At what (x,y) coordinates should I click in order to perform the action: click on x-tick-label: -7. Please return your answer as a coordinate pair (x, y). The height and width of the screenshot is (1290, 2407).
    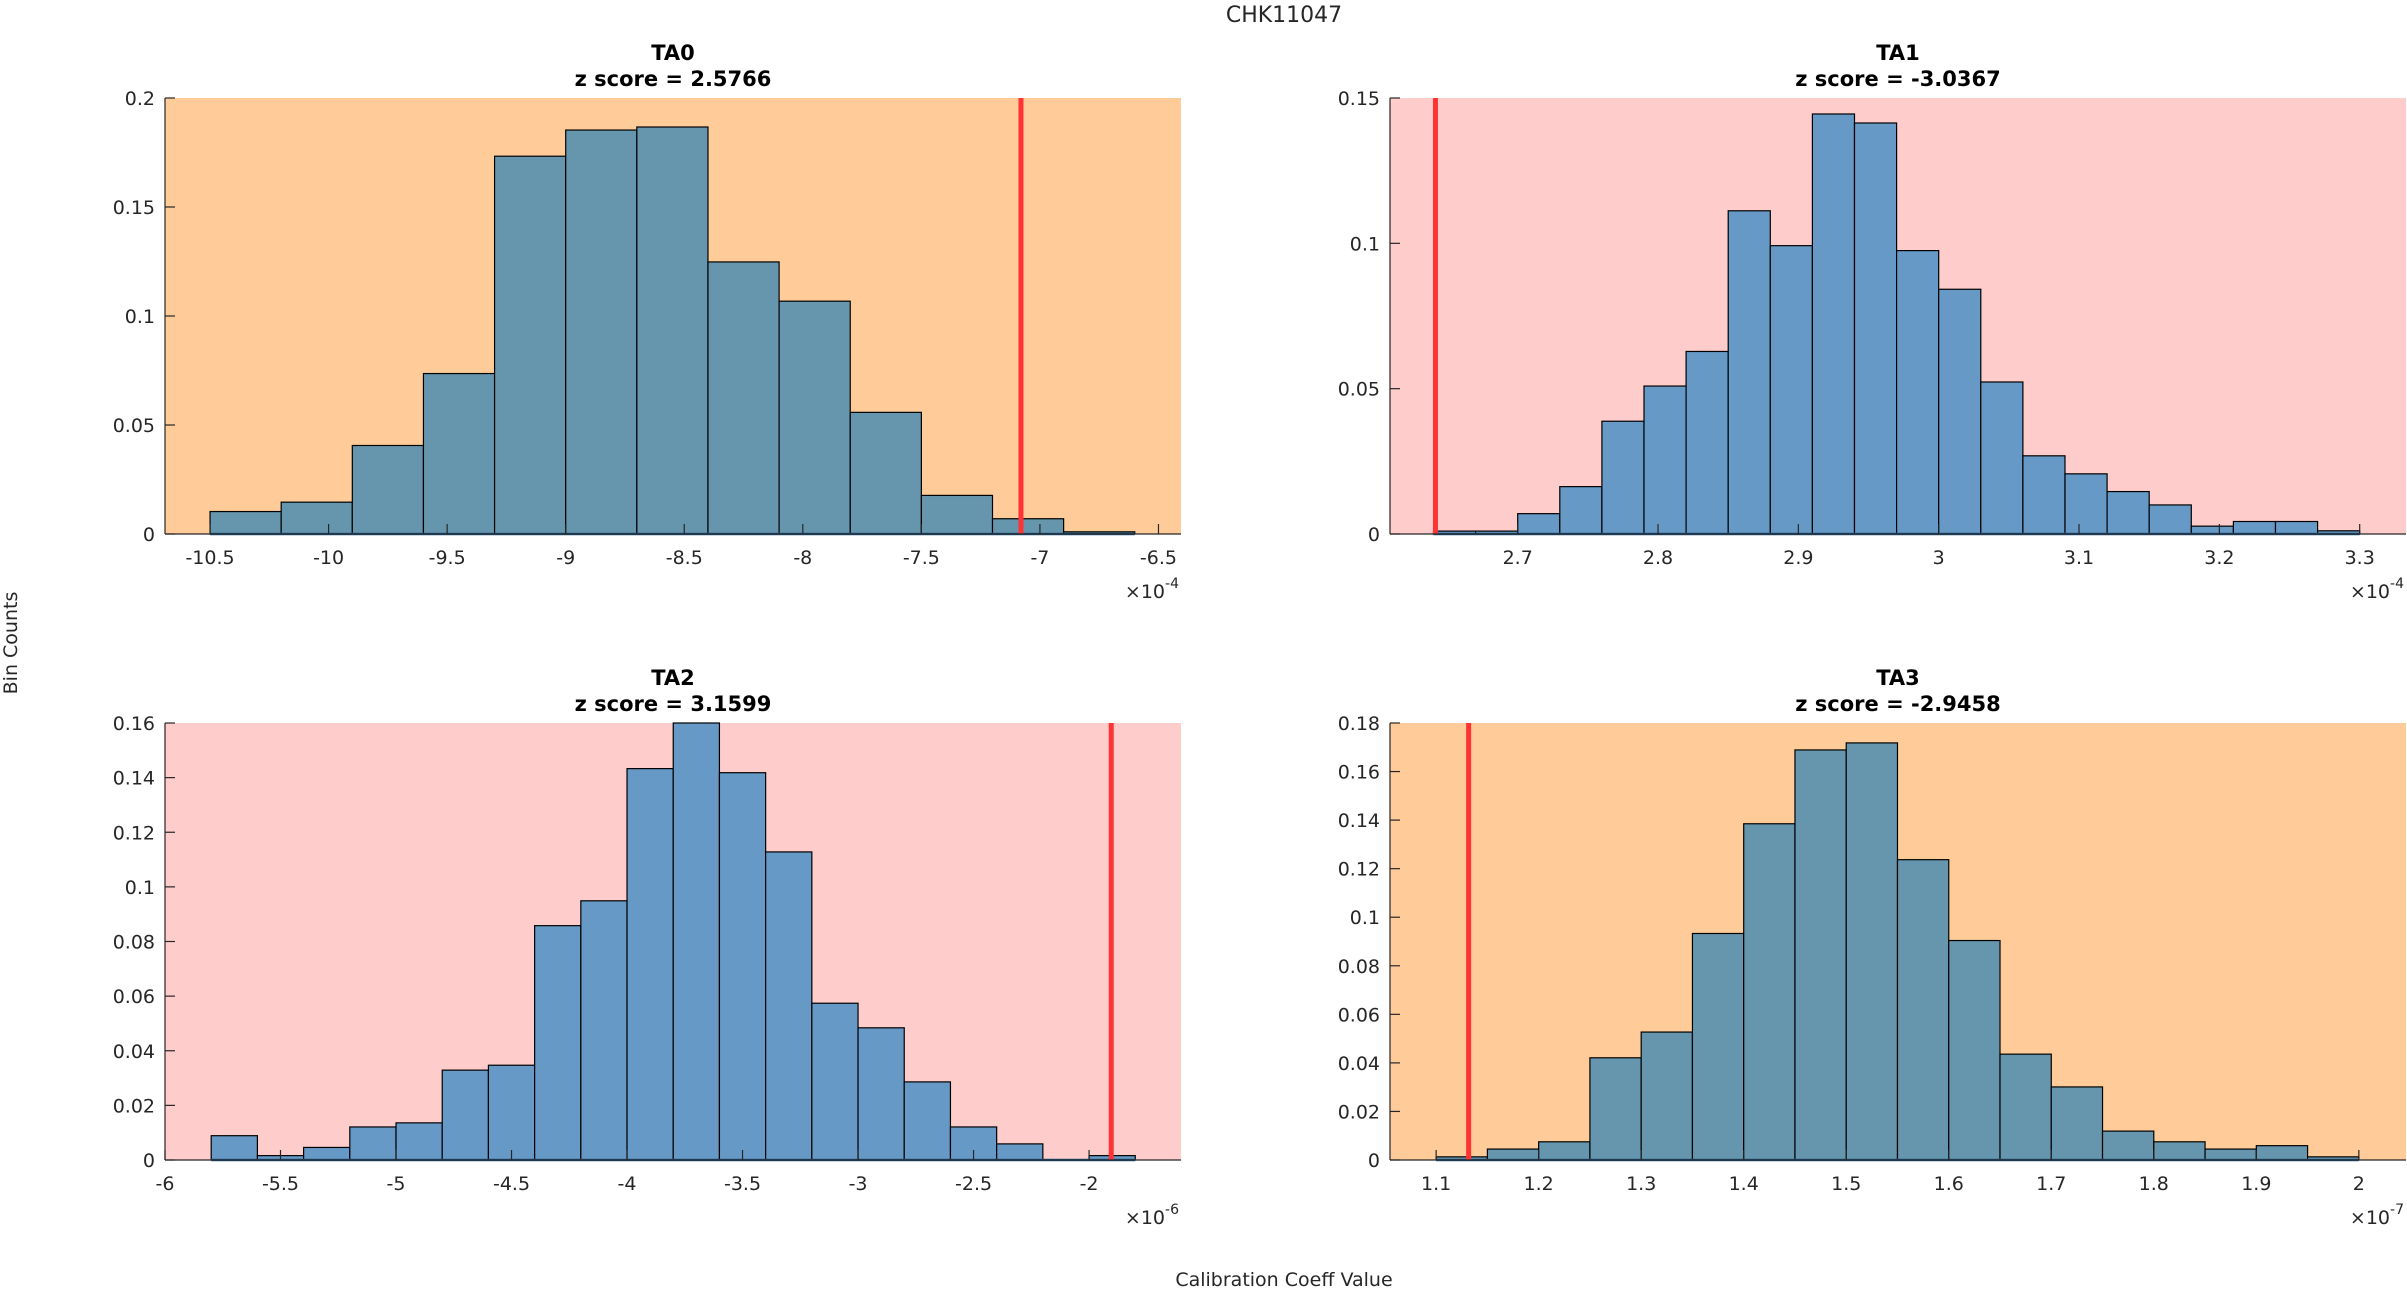
    Looking at the image, I should click on (1039, 558).